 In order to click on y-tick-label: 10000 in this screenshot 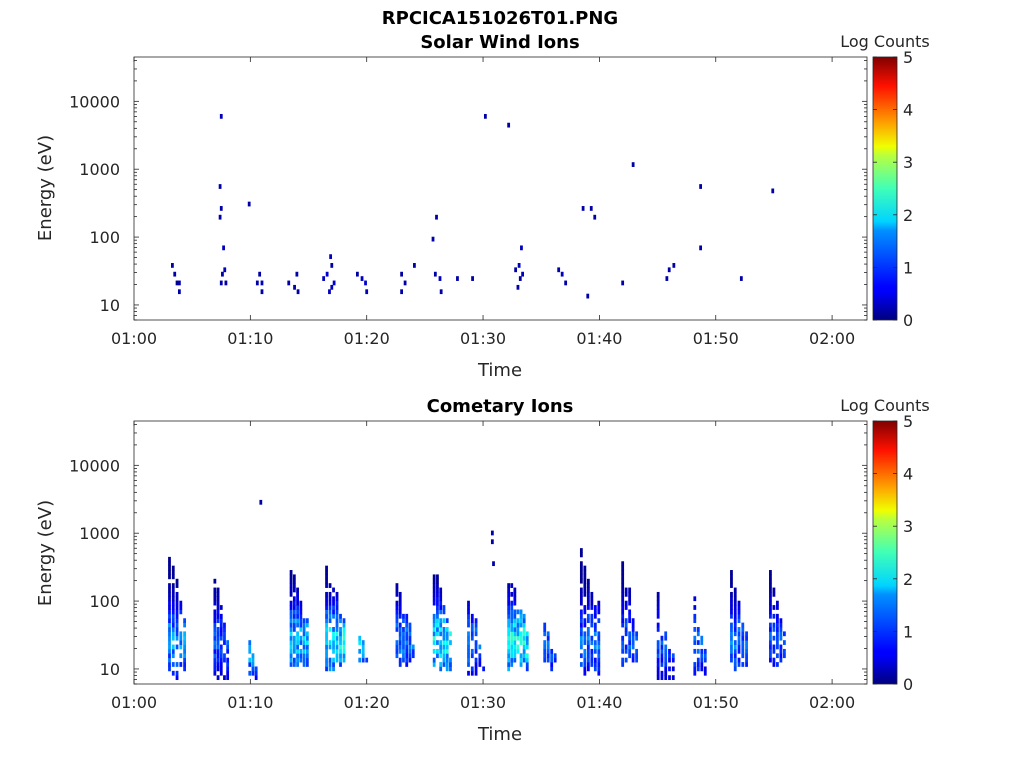, I will do `click(94, 465)`.